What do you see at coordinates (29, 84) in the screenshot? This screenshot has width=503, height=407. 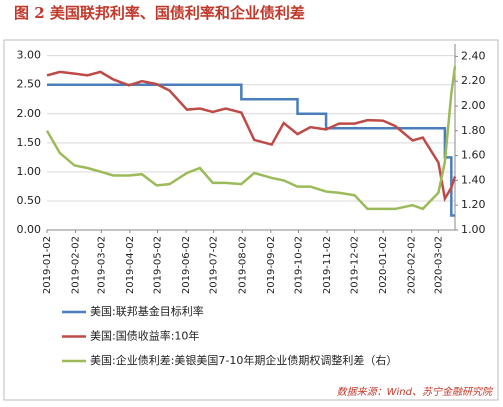 I see `y-tick-label: 2.50` at bounding box center [29, 84].